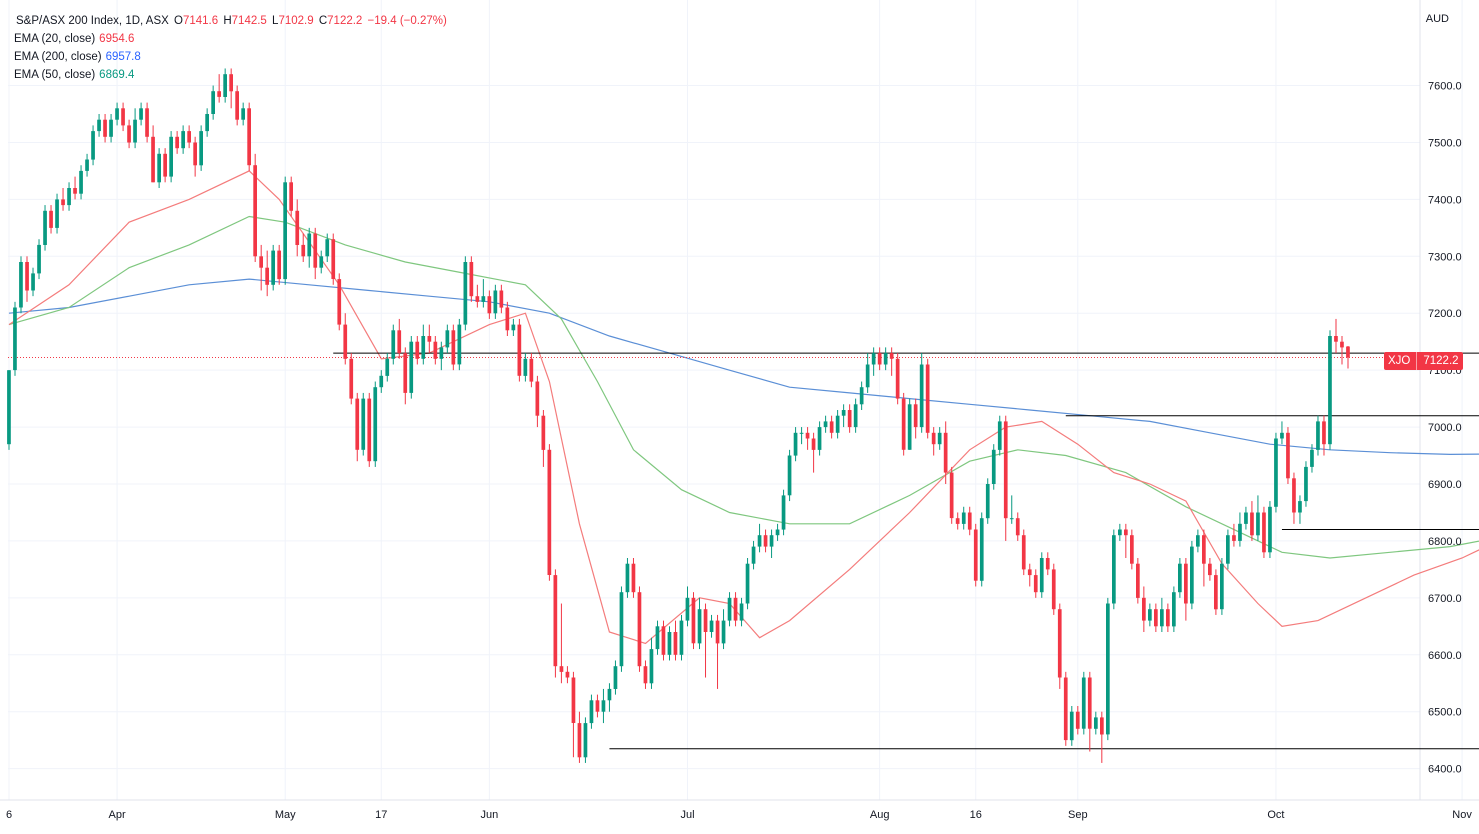 This screenshot has width=1479, height=834. Describe the element at coordinates (92, 21) in the screenshot. I see `symbol-title: S&P/ASX 200 Index, 1D, ASX` at that location.